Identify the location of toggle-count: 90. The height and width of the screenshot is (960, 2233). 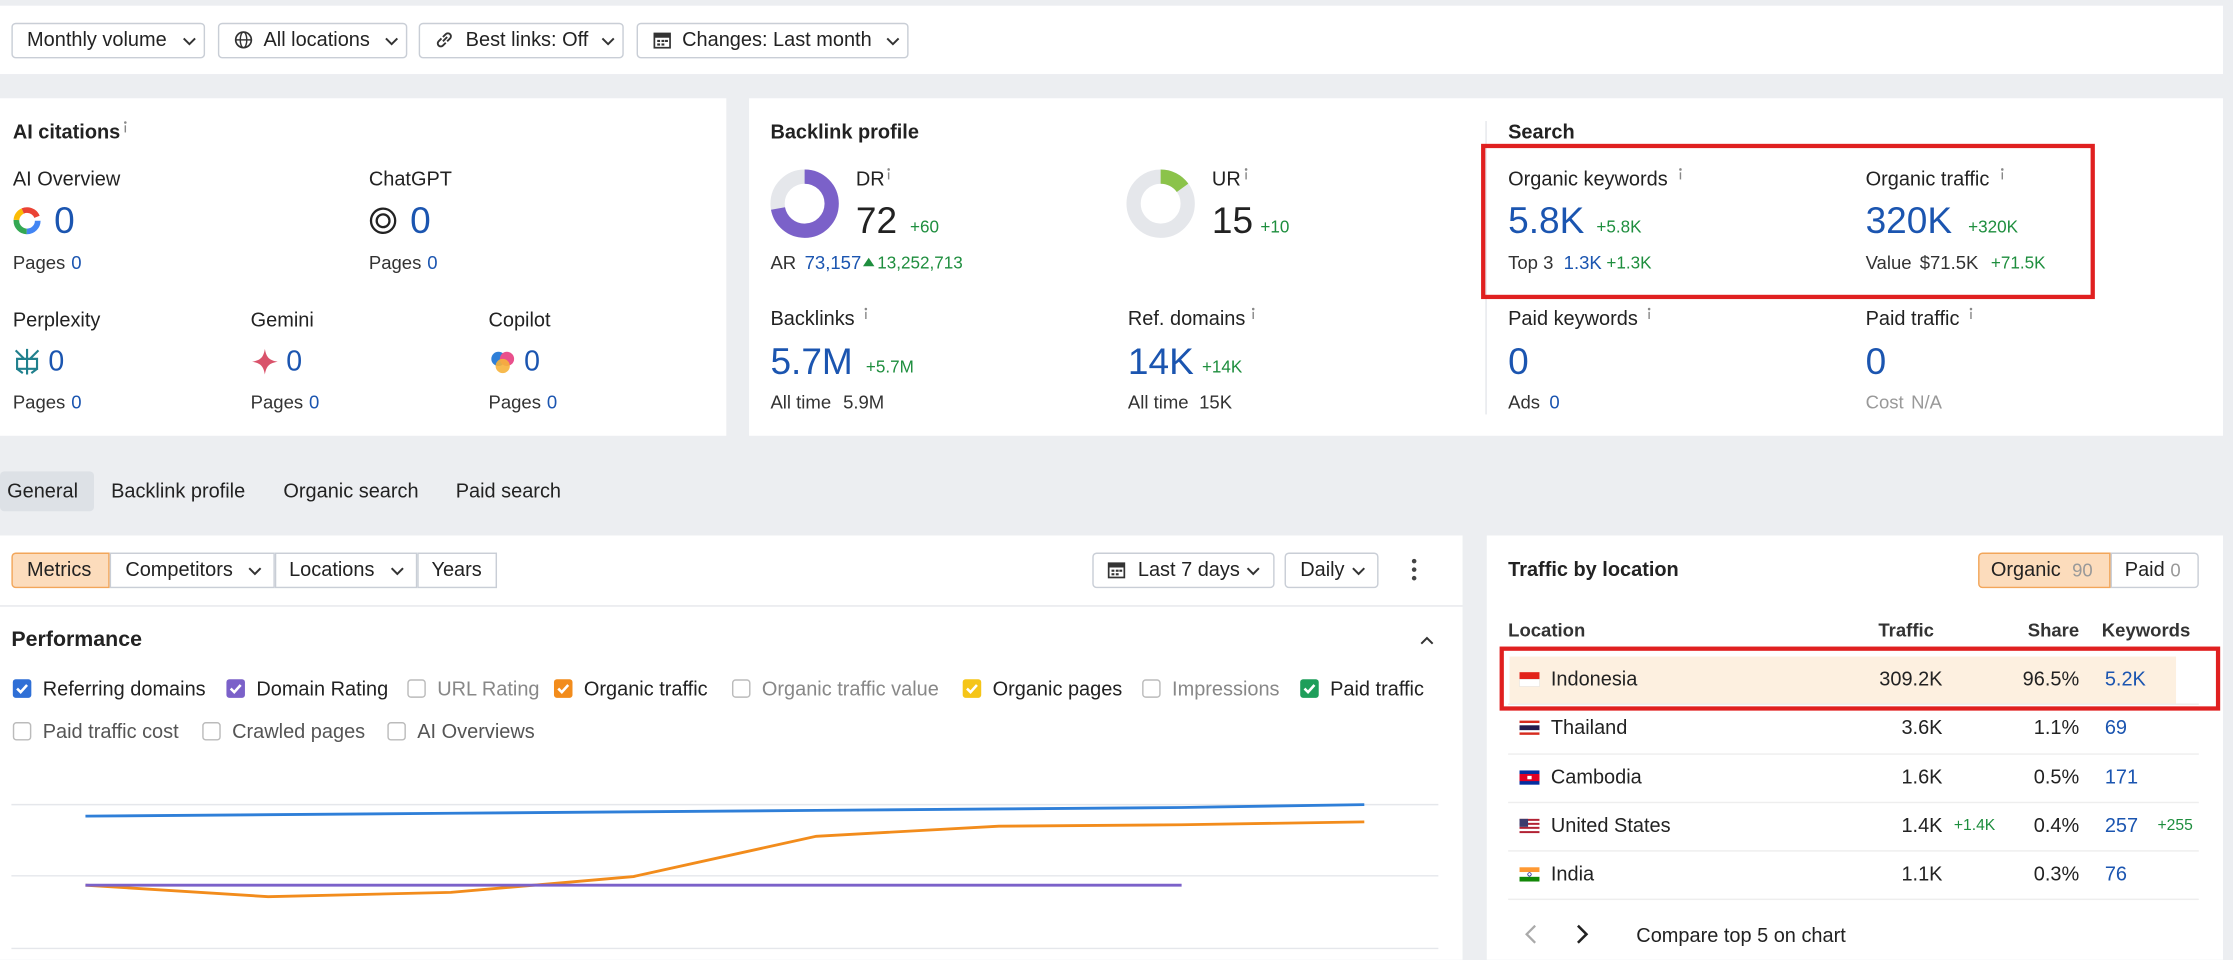
(2082, 570).